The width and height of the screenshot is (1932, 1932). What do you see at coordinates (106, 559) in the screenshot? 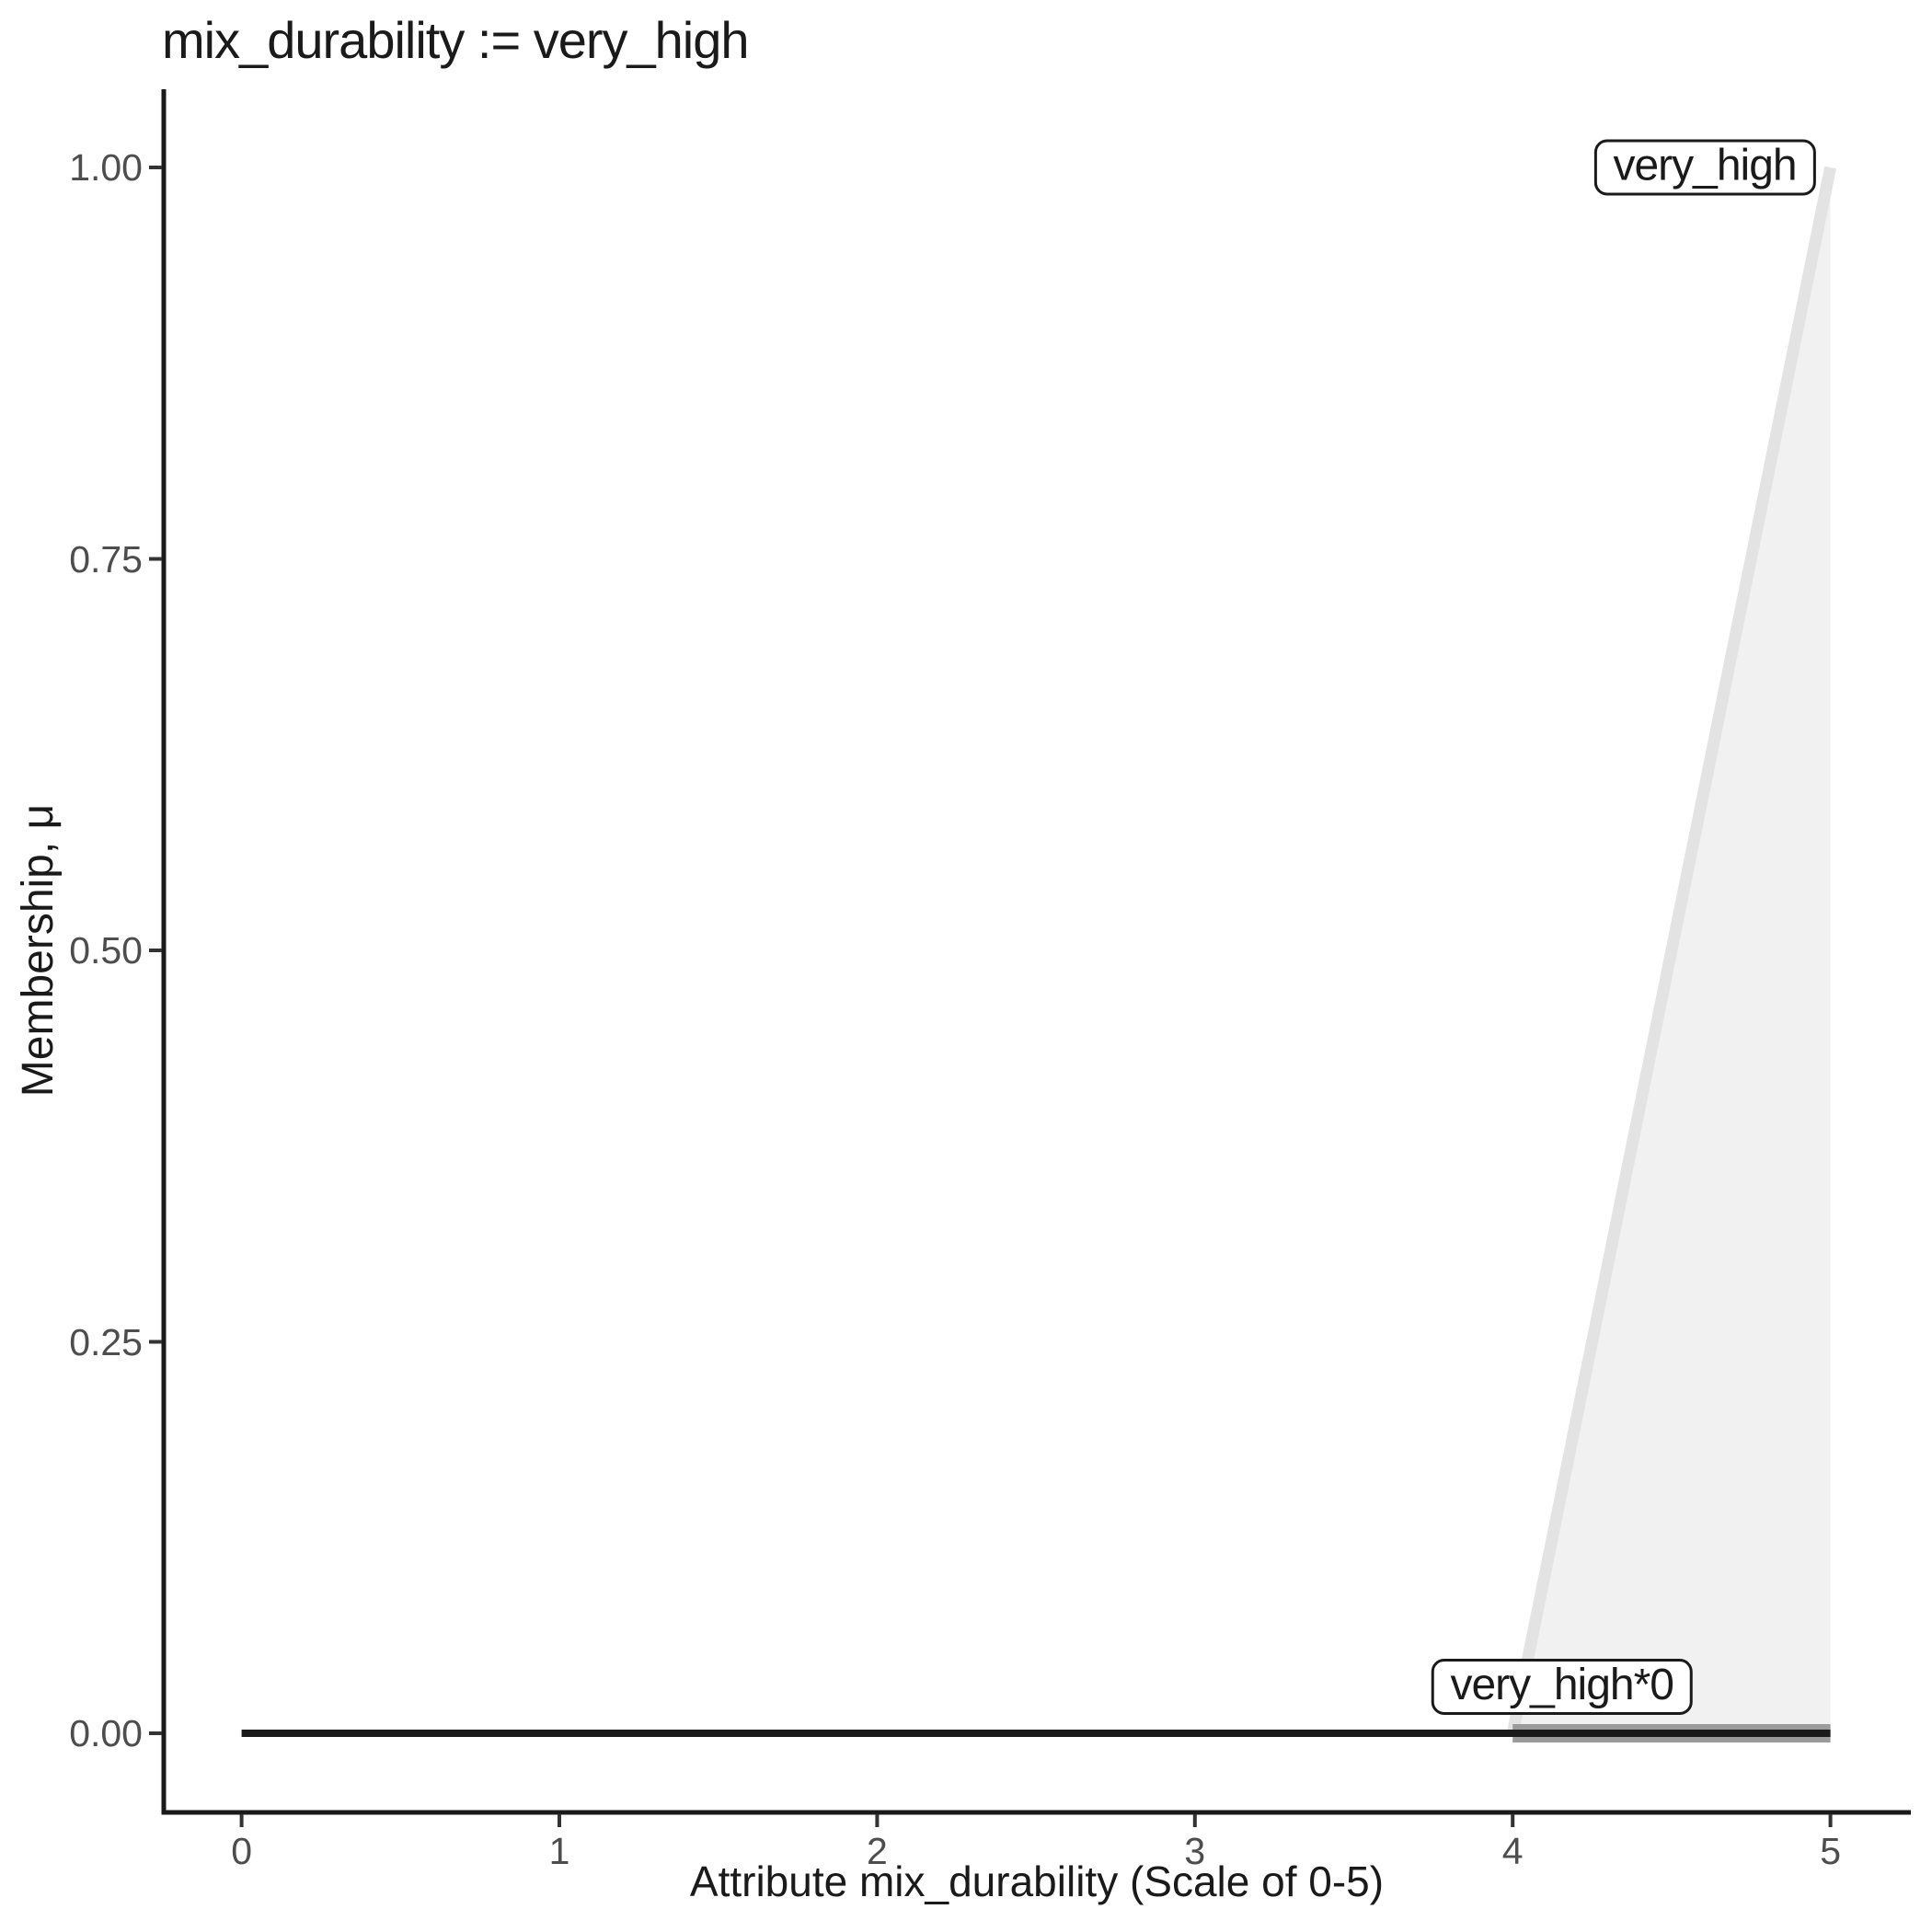
I see `y-tick-label-0.75: 0.75` at bounding box center [106, 559].